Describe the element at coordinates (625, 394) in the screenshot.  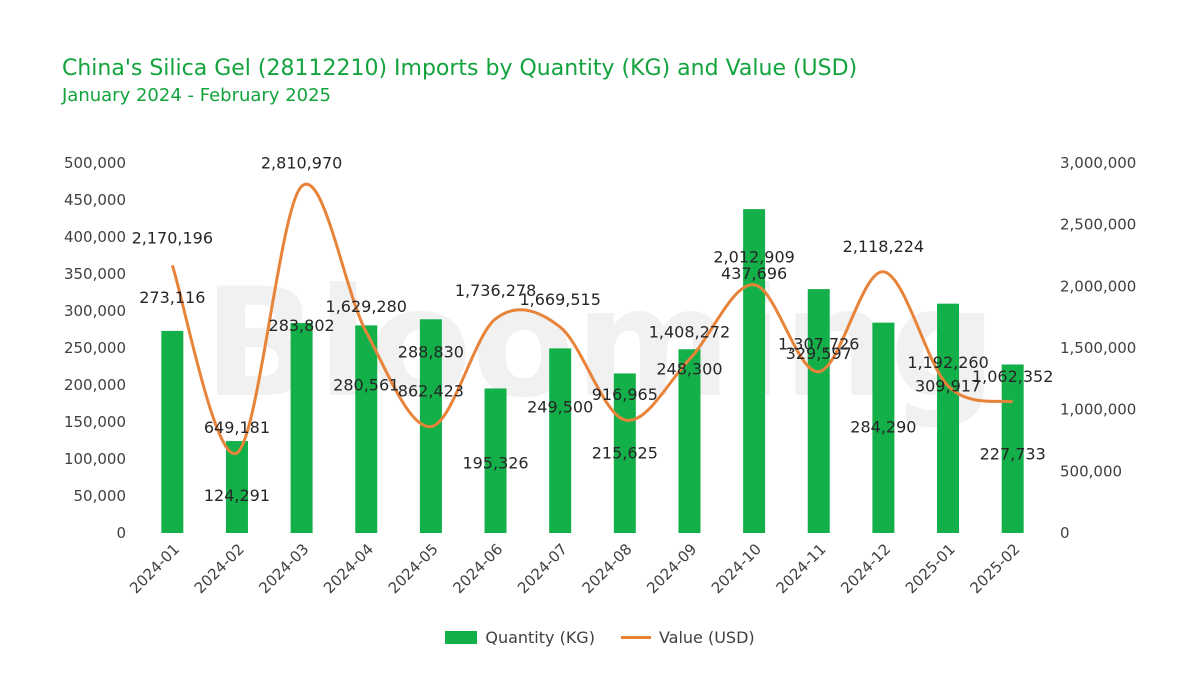
I see `data-label-value: 916,965` at that location.